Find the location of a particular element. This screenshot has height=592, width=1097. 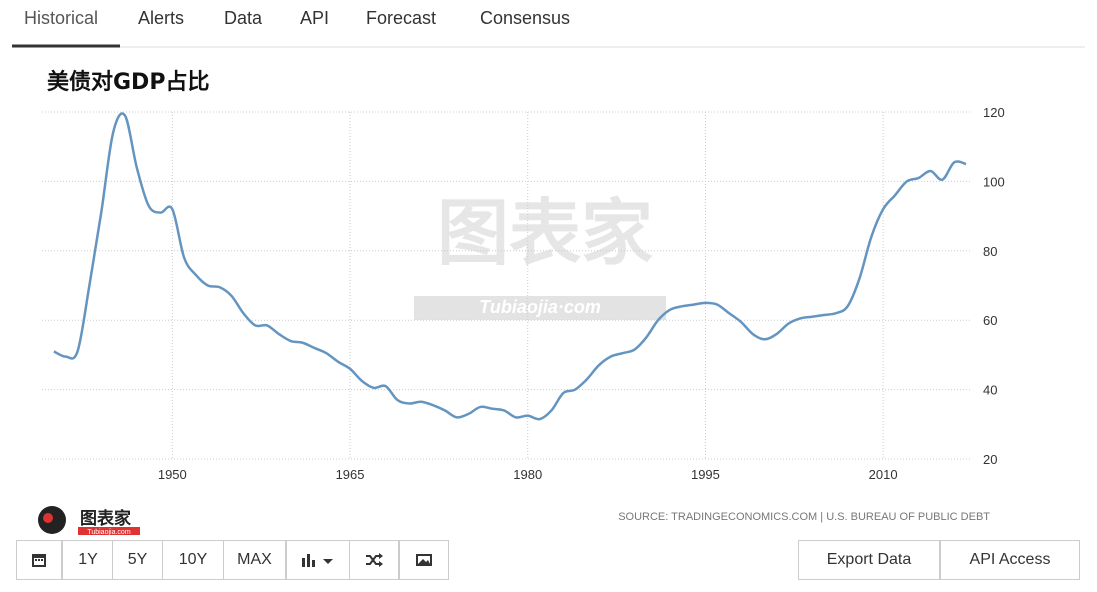

logo-subtitle: Tubiaojia.com is located at coordinates (108, 532).